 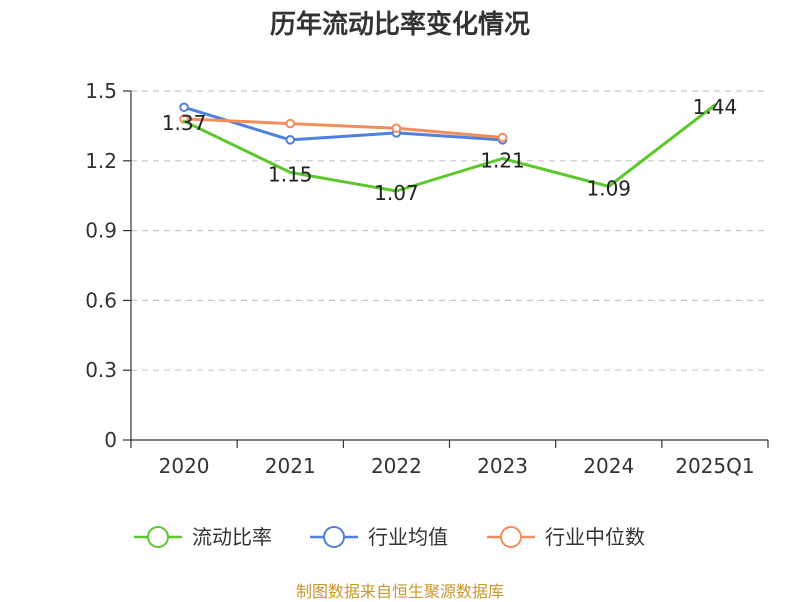 I want to click on y-tick-label: 0.9, so click(x=101, y=231).